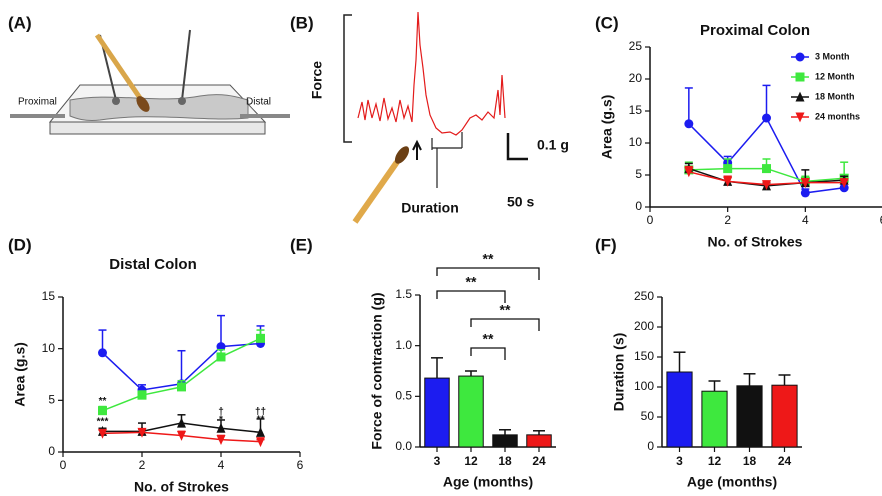 The image size is (882, 496). What do you see at coordinates (20, 22) in the screenshot?
I see `panel-label: (A)` at bounding box center [20, 22].